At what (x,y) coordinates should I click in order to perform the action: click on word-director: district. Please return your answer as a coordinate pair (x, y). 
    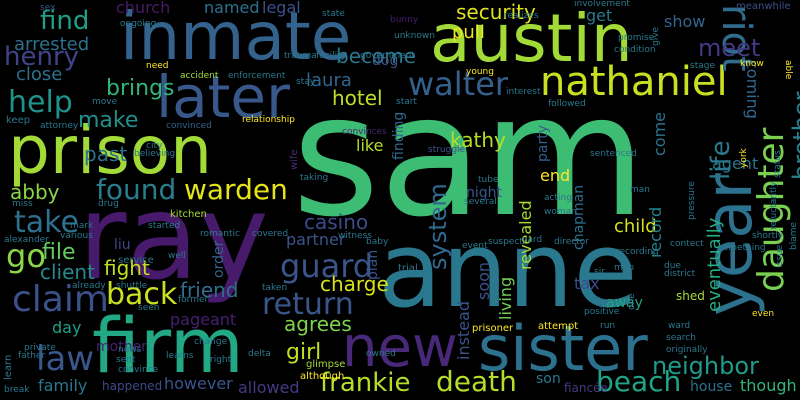
    Looking at the image, I should click on (680, 274).